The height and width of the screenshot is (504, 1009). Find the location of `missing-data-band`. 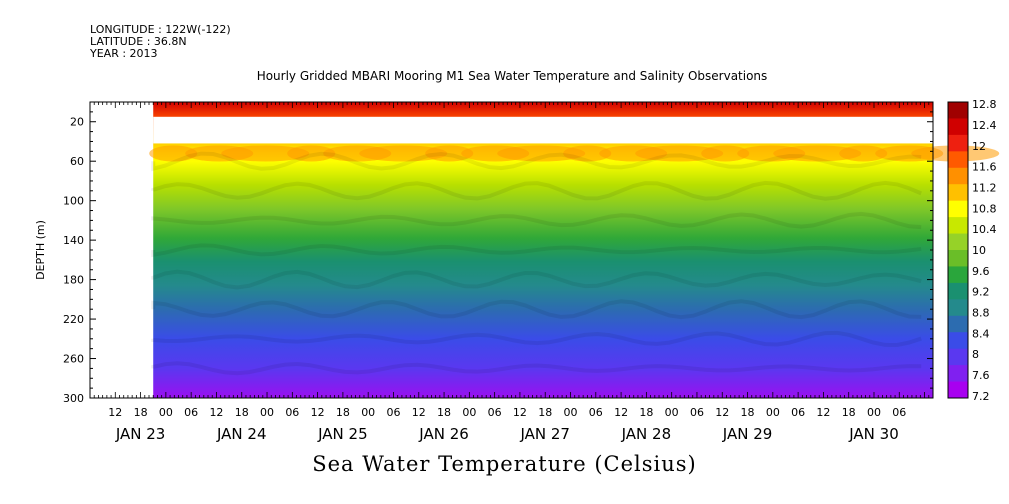

missing-data-band is located at coordinates (543, 130).